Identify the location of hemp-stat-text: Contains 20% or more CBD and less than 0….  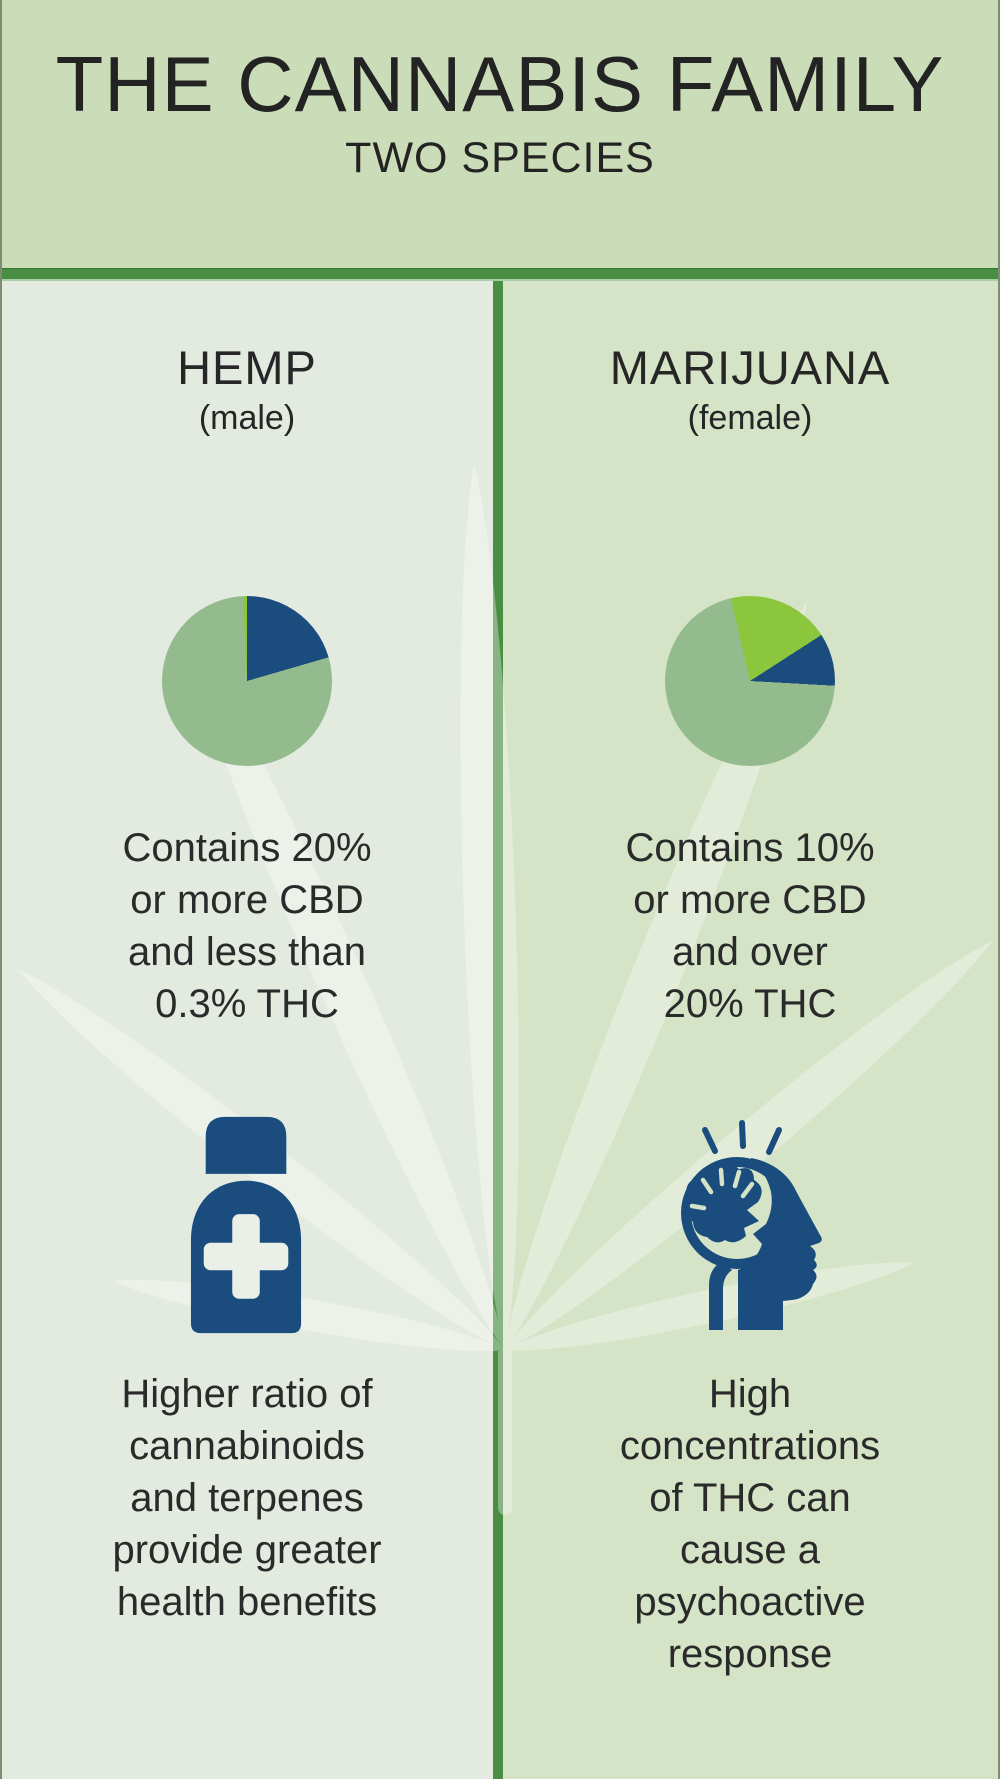
(247, 926).